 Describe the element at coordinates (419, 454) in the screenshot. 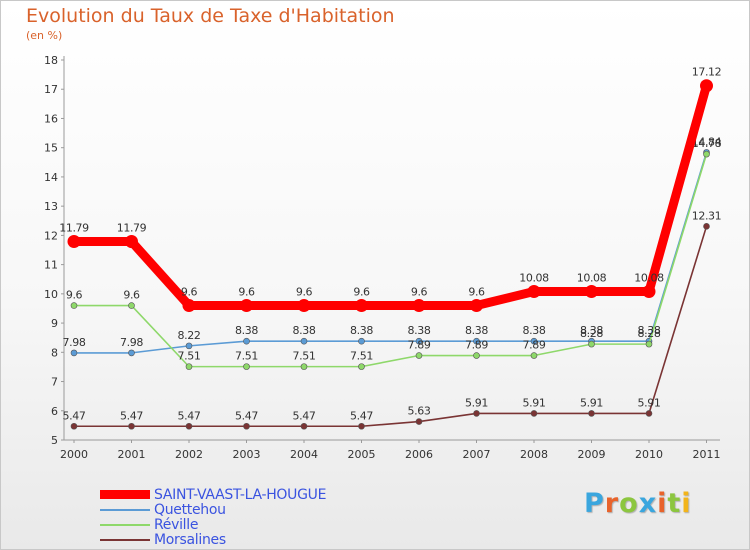

I see `x-tick-label: 2006` at that location.